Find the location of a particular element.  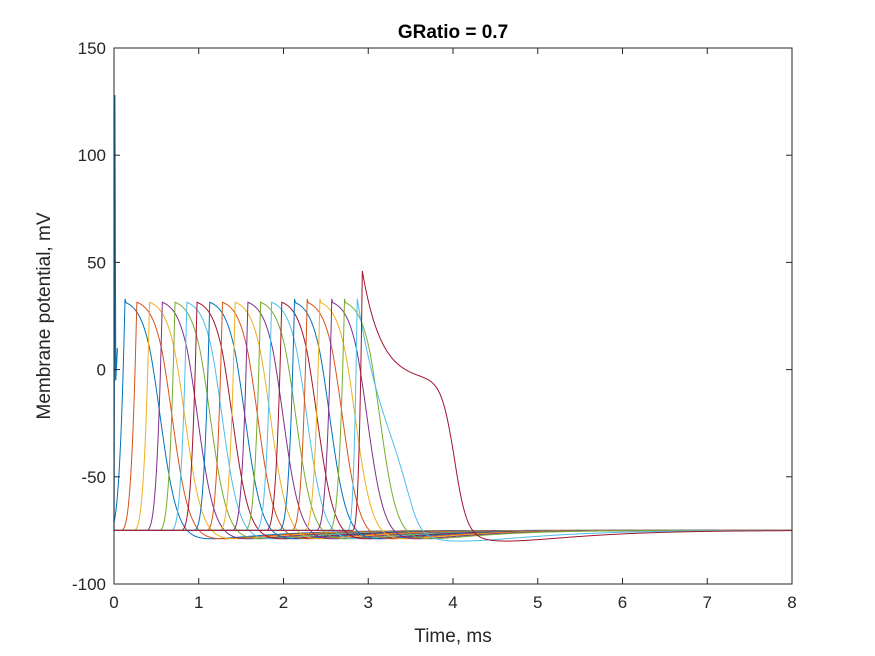

chart-title: GRatio = 0.7 is located at coordinates (453, 32).